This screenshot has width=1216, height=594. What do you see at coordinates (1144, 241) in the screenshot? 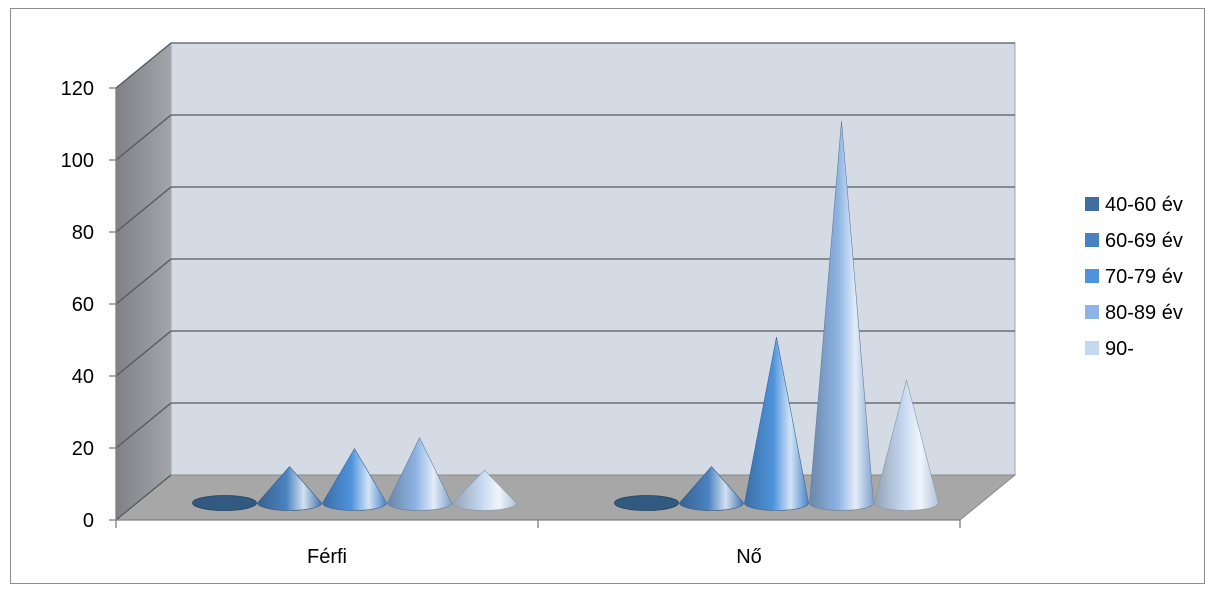
I see `legend-label: 60-69 év` at bounding box center [1144, 241].